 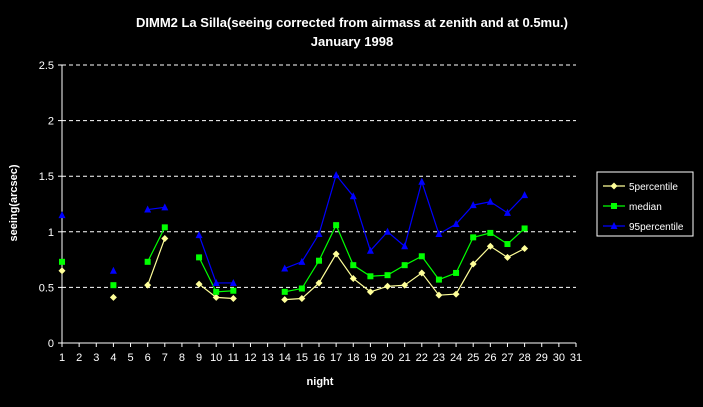 What do you see at coordinates (456, 358) in the screenshot?
I see `x-tick-label: 24` at bounding box center [456, 358].